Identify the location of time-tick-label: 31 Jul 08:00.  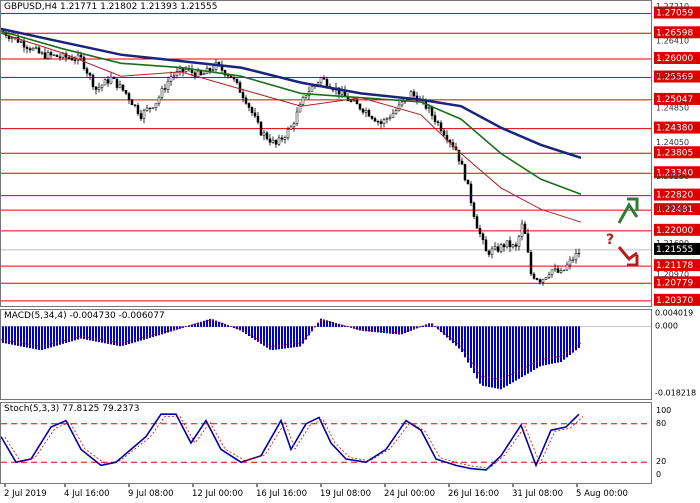
(537, 494).